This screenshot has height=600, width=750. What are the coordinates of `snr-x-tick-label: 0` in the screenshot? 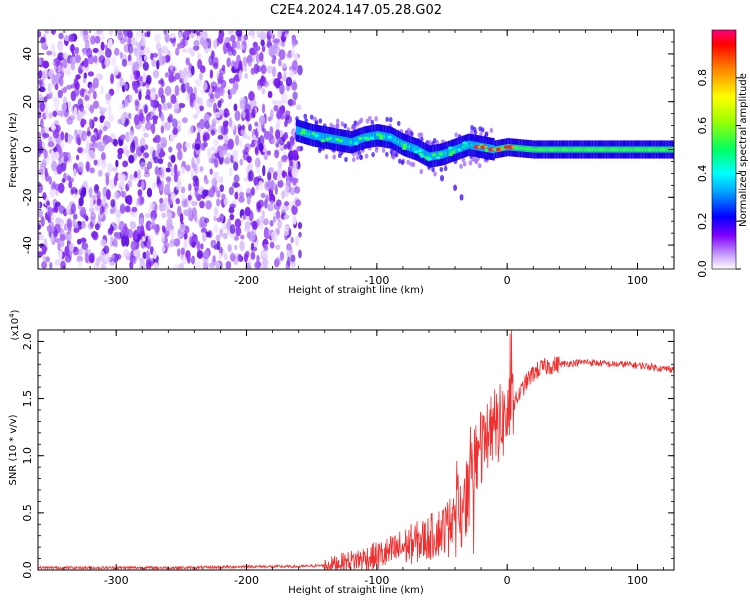 It's located at (507, 580).